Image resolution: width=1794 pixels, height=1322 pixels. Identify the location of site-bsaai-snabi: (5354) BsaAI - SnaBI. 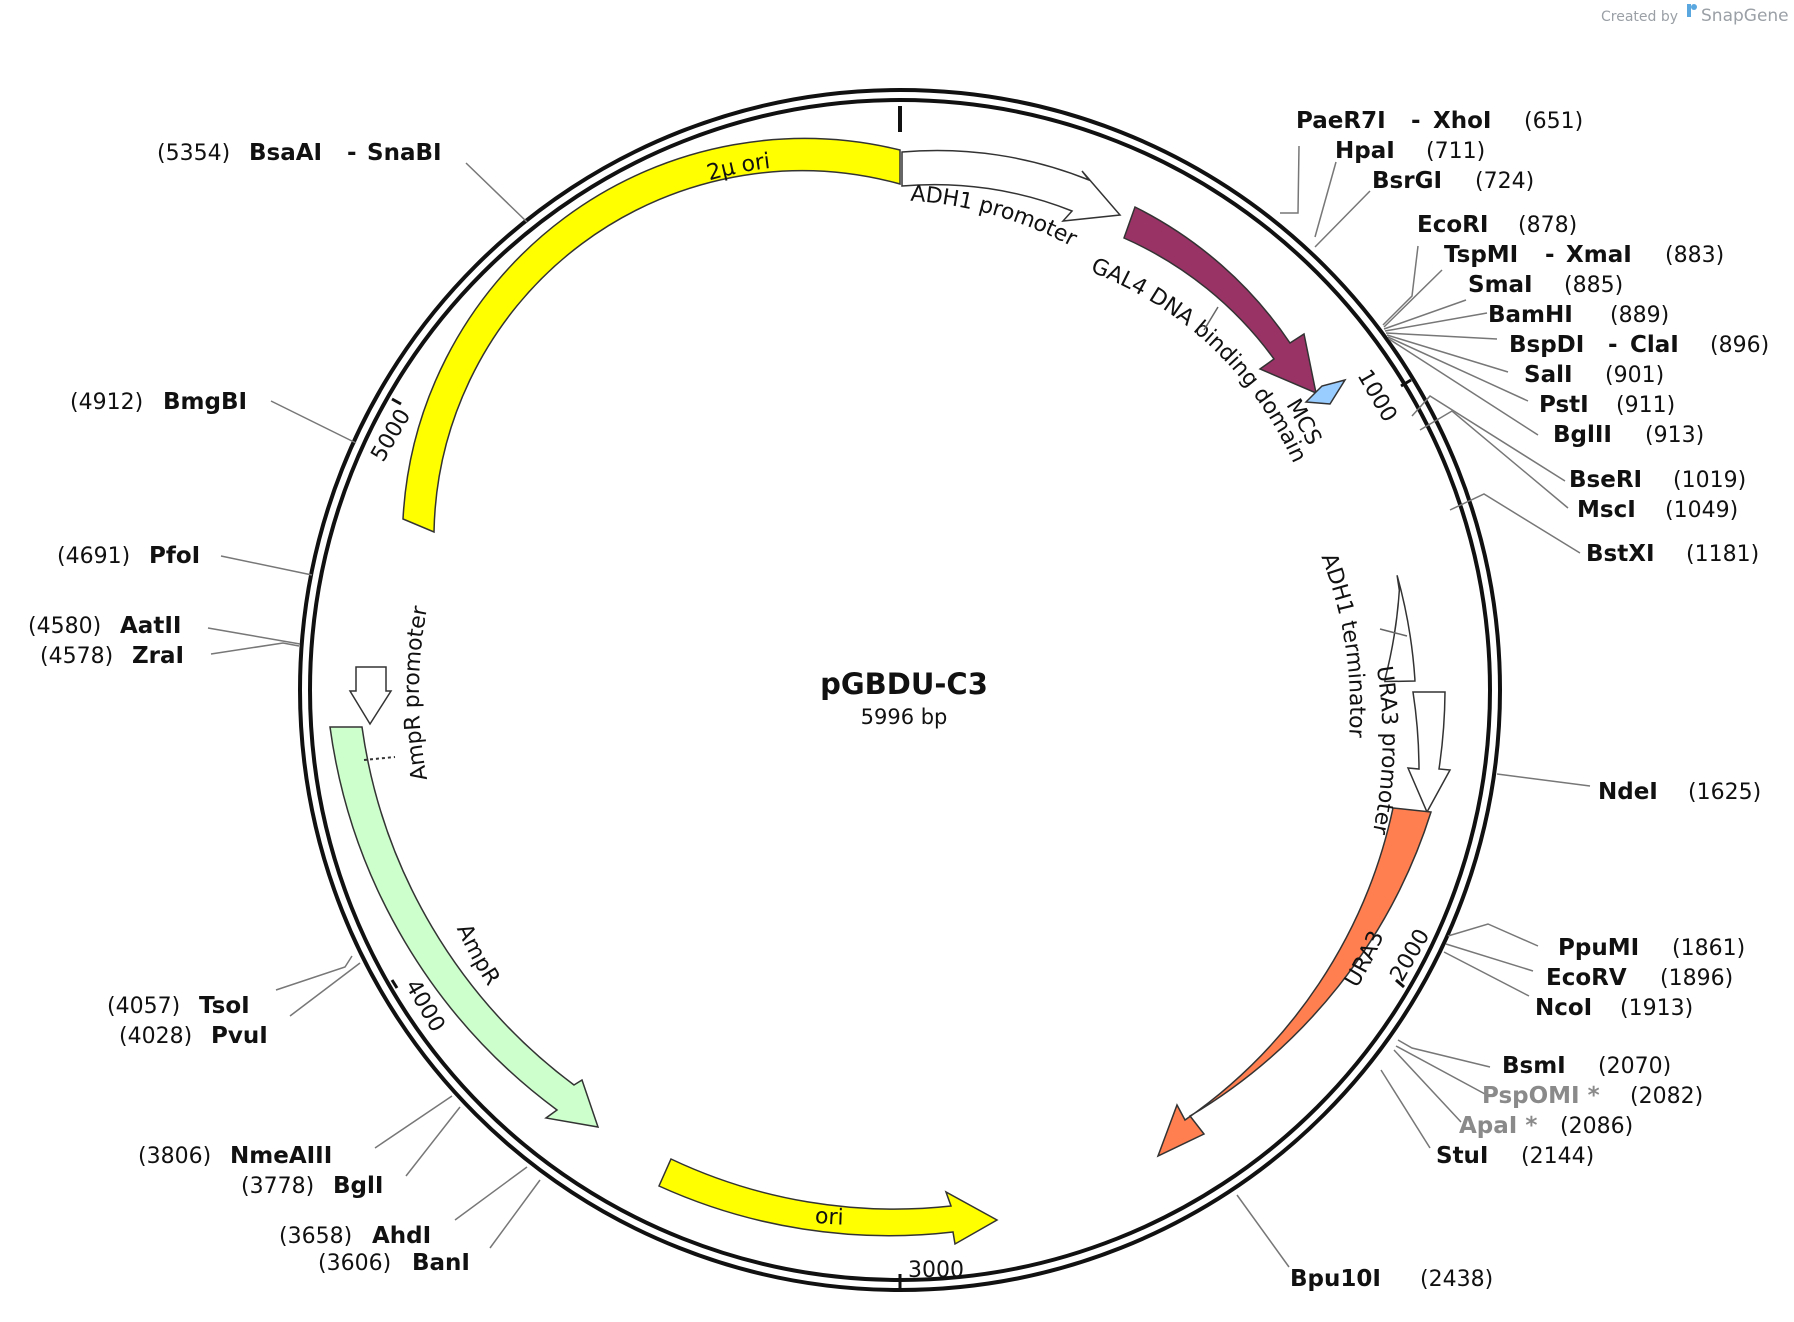
(299, 153).